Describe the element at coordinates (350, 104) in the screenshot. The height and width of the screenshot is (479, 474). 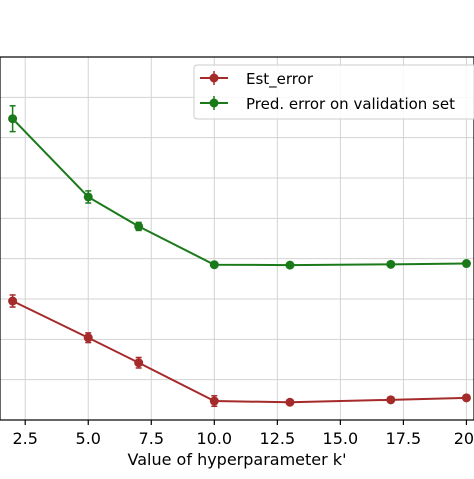
I see `legend-label-pred-error: Pred. error on validation set` at that location.